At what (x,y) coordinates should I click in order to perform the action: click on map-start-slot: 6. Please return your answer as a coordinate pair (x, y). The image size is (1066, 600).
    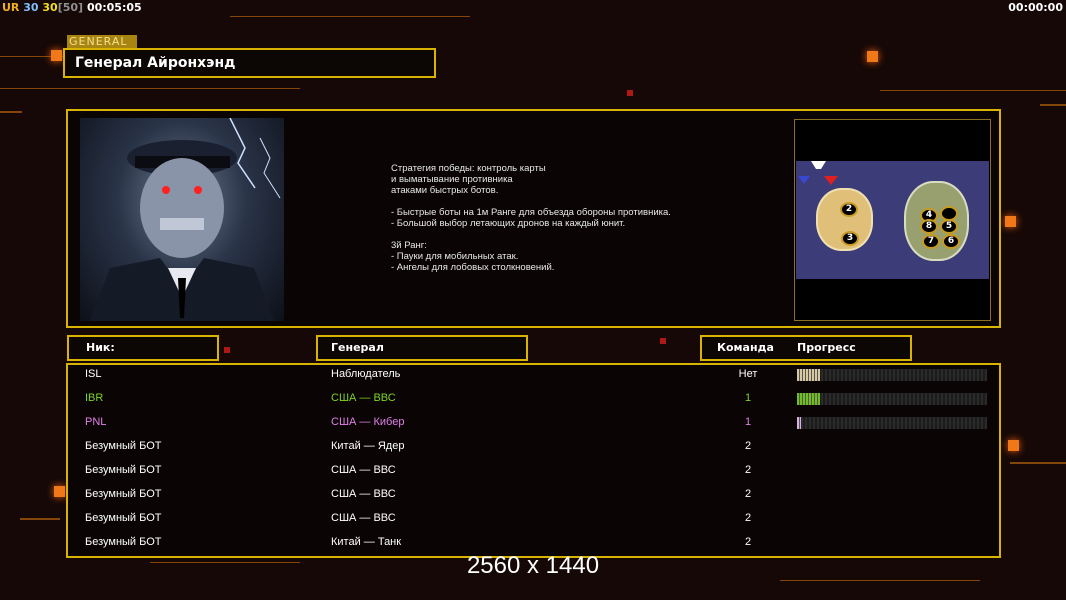
    Looking at the image, I should click on (951, 241).